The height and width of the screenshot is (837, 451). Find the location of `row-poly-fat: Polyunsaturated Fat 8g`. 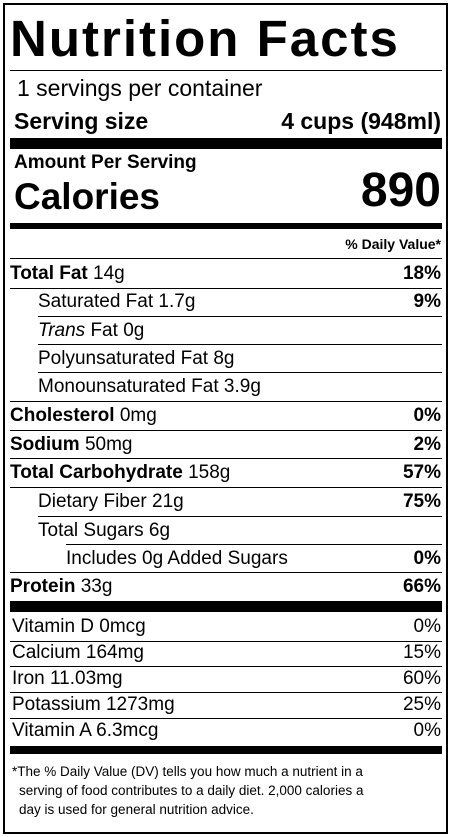

row-poly-fat: Polyunsaturated Fat 8g is located at coordinates (136, 358).